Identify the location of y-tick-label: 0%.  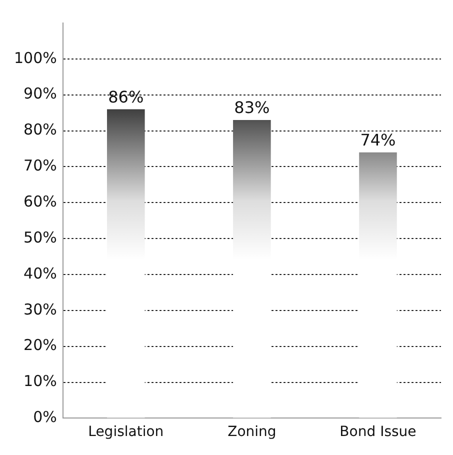
(45, 417).